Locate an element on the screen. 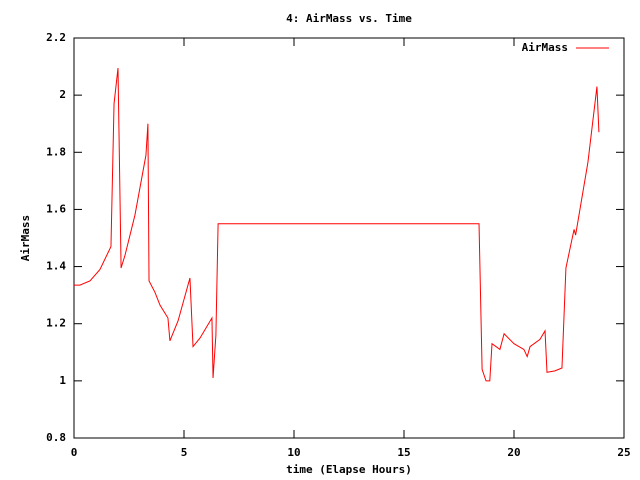  y-tick-label: 1.4 is located at coordinates (56, 266).